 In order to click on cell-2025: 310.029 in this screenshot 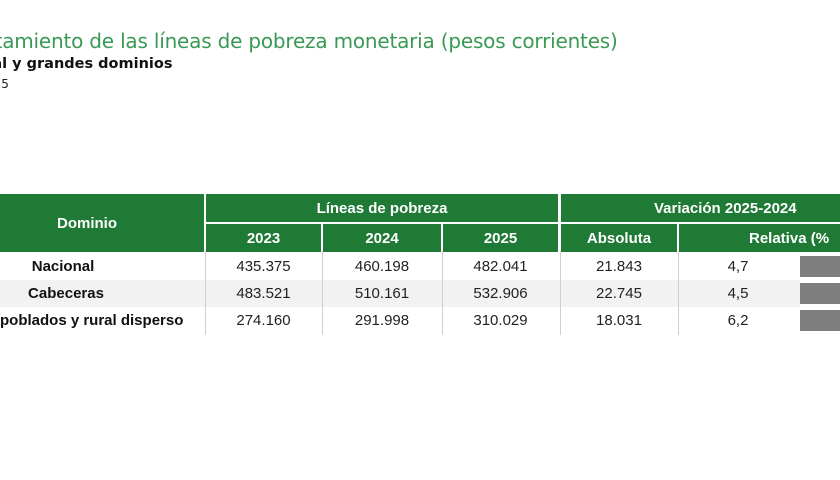, I will do `click(500, 320)`.